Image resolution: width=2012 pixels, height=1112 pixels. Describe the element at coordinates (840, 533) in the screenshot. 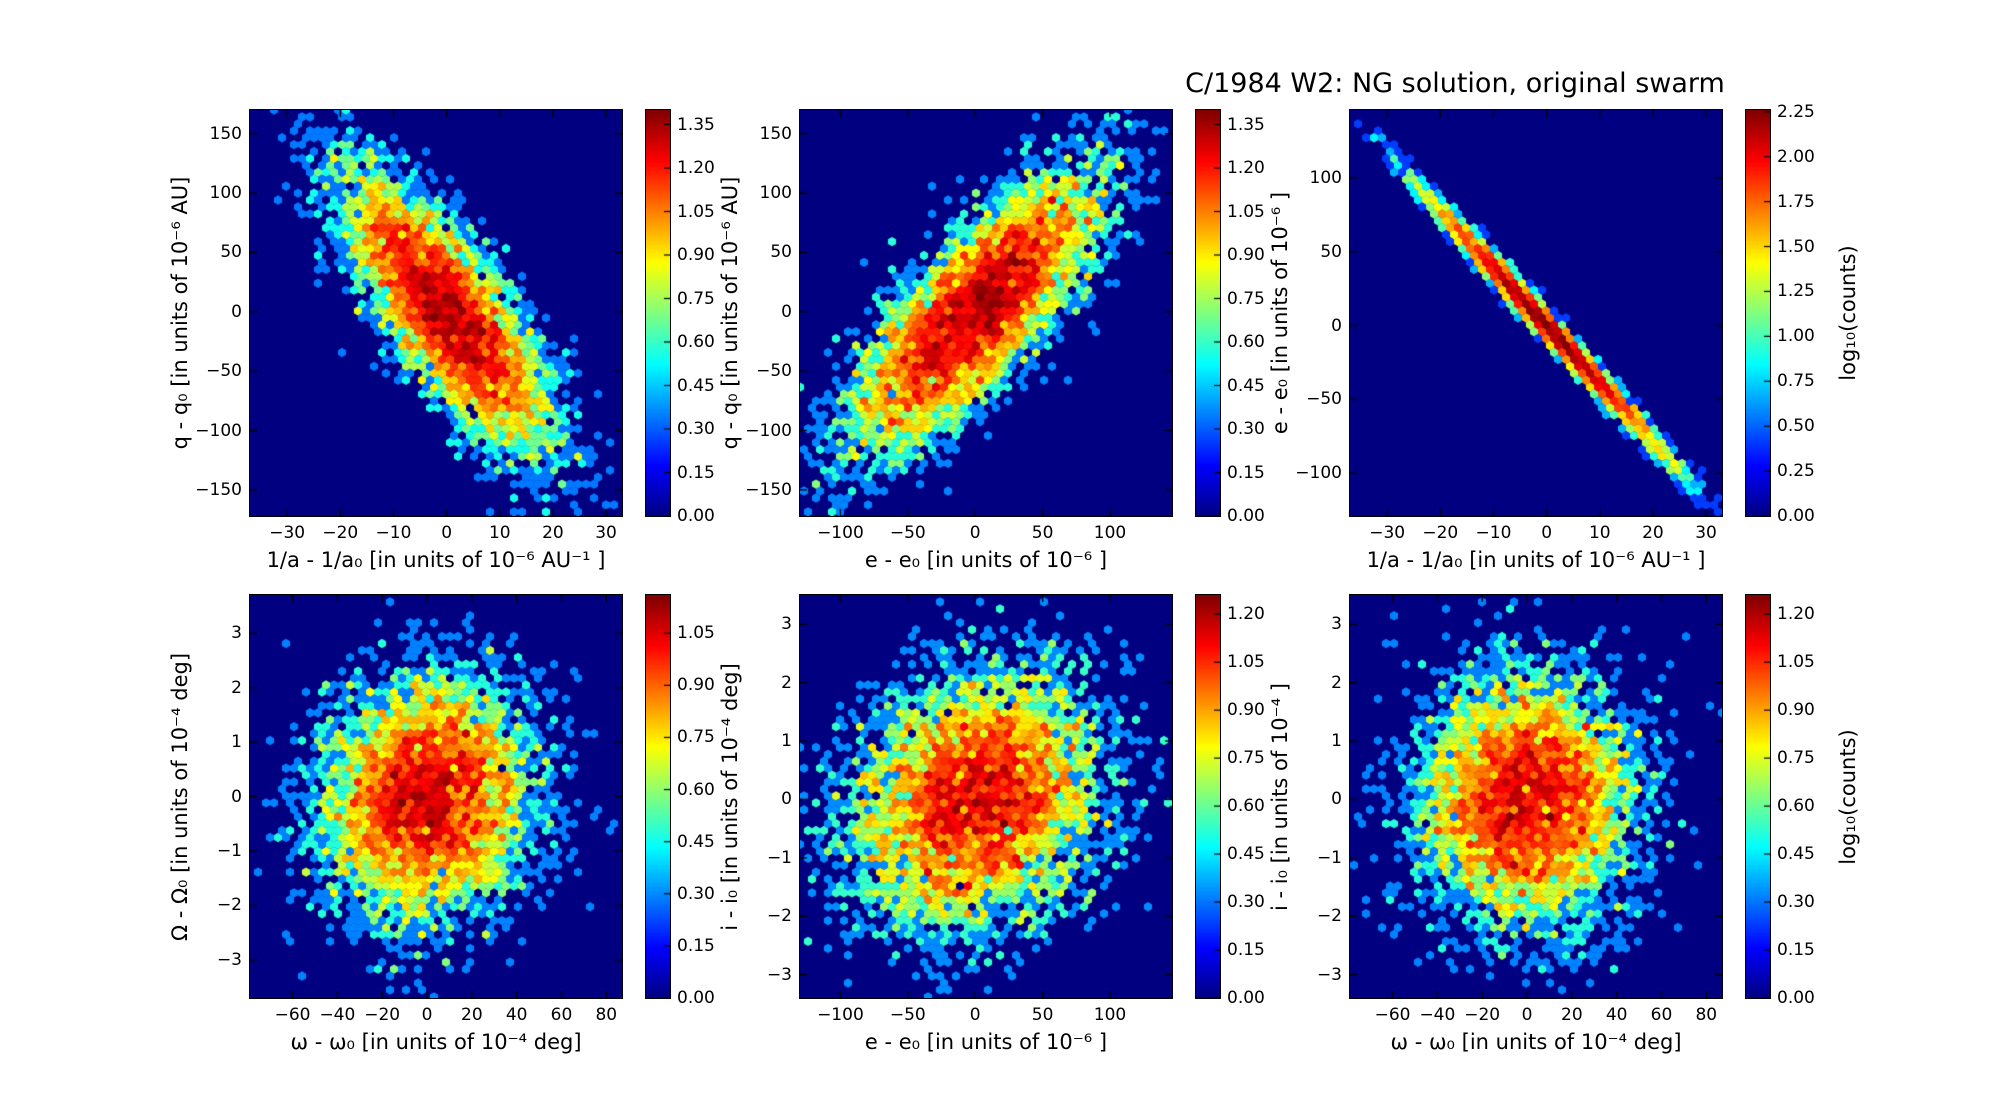

I see `x-tick-label: −100` at that location.